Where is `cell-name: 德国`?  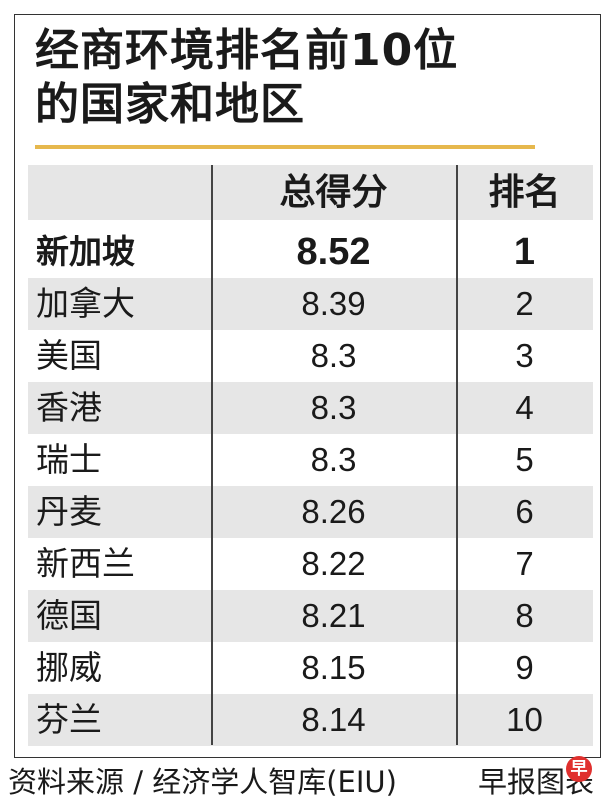 cell-name: 德国 is located at coordinates (69, 615).